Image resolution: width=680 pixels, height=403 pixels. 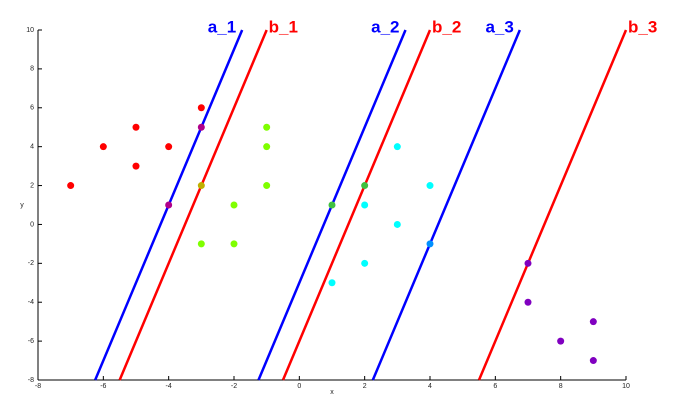 What do you see at coordinates (32, 224) in the screenshot?
I see `y-tick-label: 0` at bounding box center [32, 224].